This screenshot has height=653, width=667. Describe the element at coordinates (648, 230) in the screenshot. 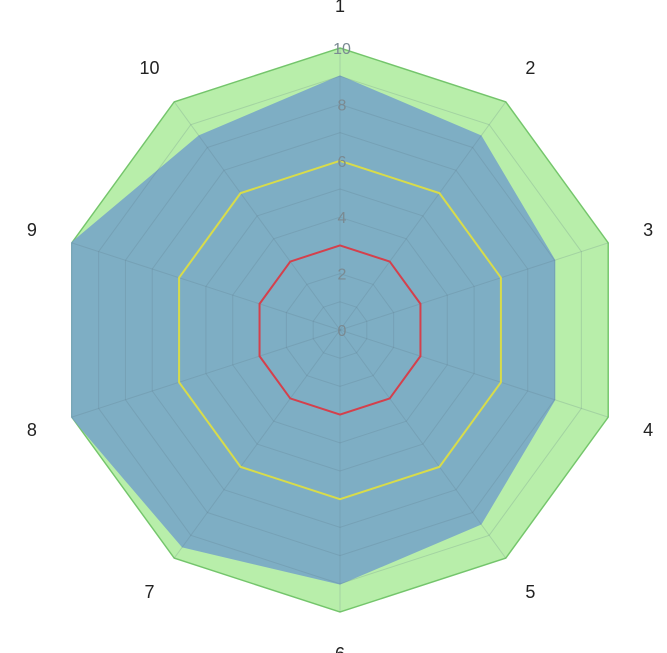

I see `category-label: 3` at that location.